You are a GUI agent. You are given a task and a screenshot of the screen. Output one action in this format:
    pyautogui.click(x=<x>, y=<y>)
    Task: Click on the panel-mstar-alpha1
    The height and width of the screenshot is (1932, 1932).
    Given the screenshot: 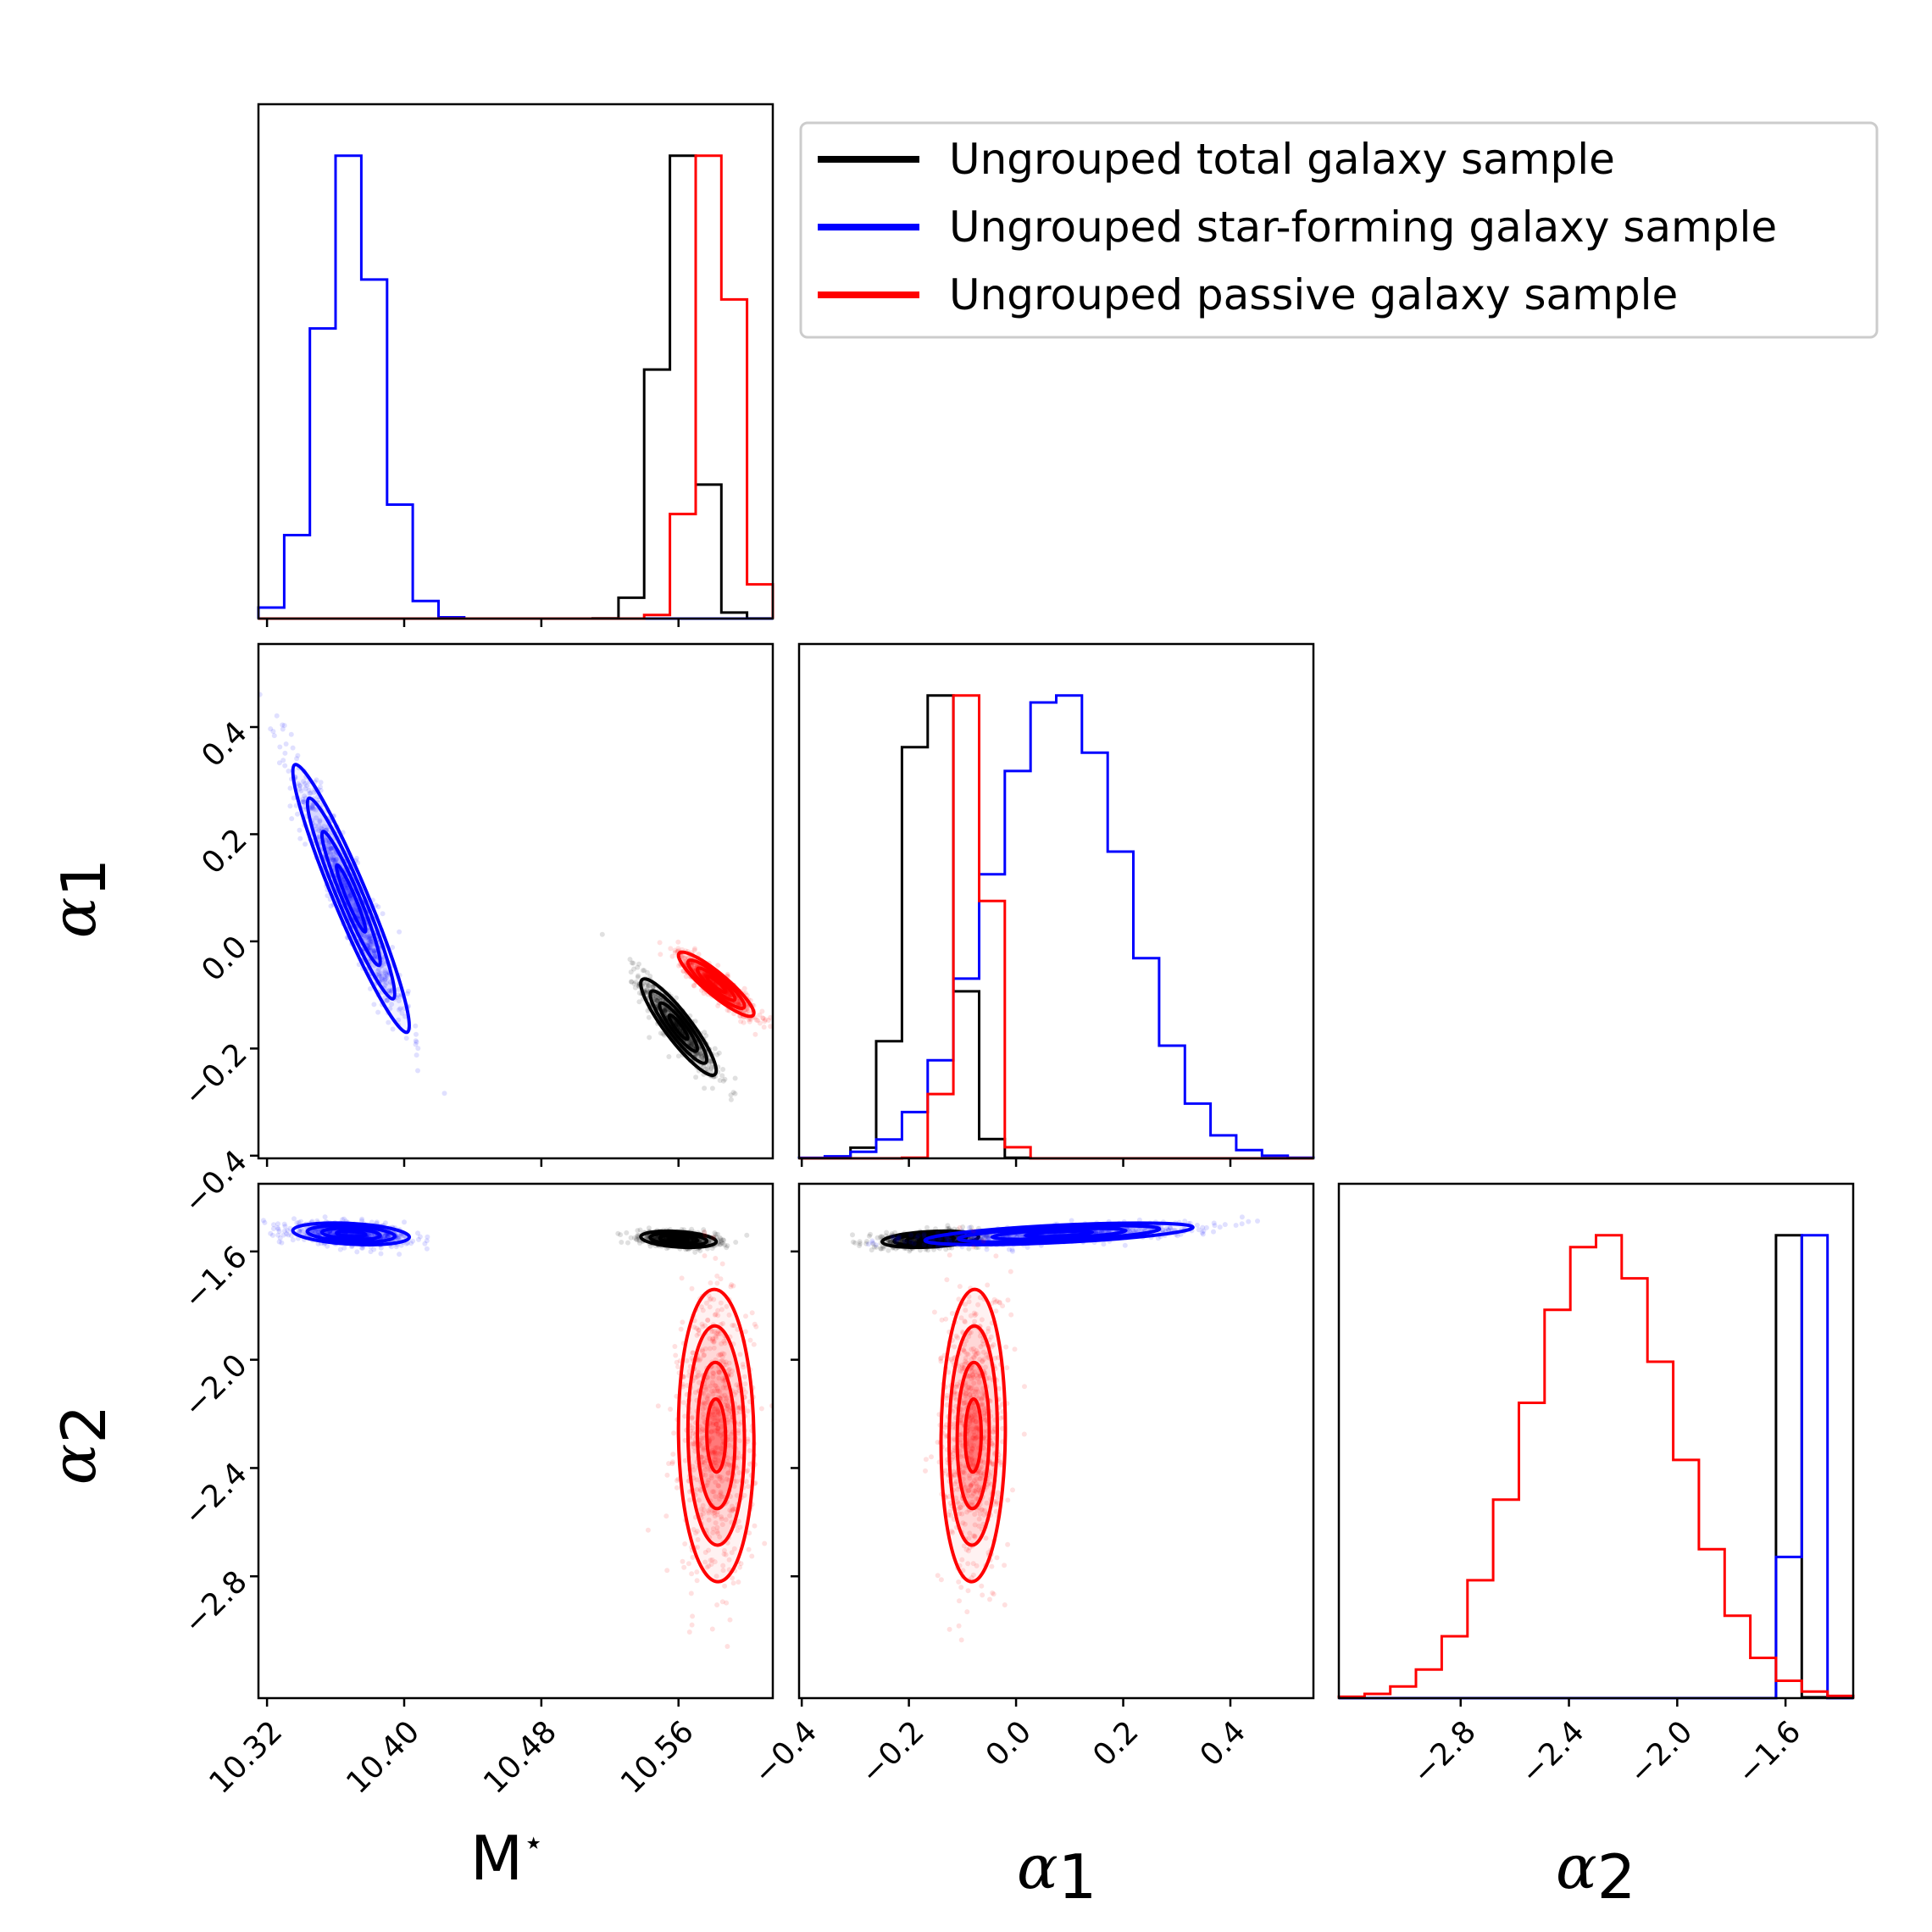 What is the action you would take?
    pyautogui.click(x=515, y=896)
    